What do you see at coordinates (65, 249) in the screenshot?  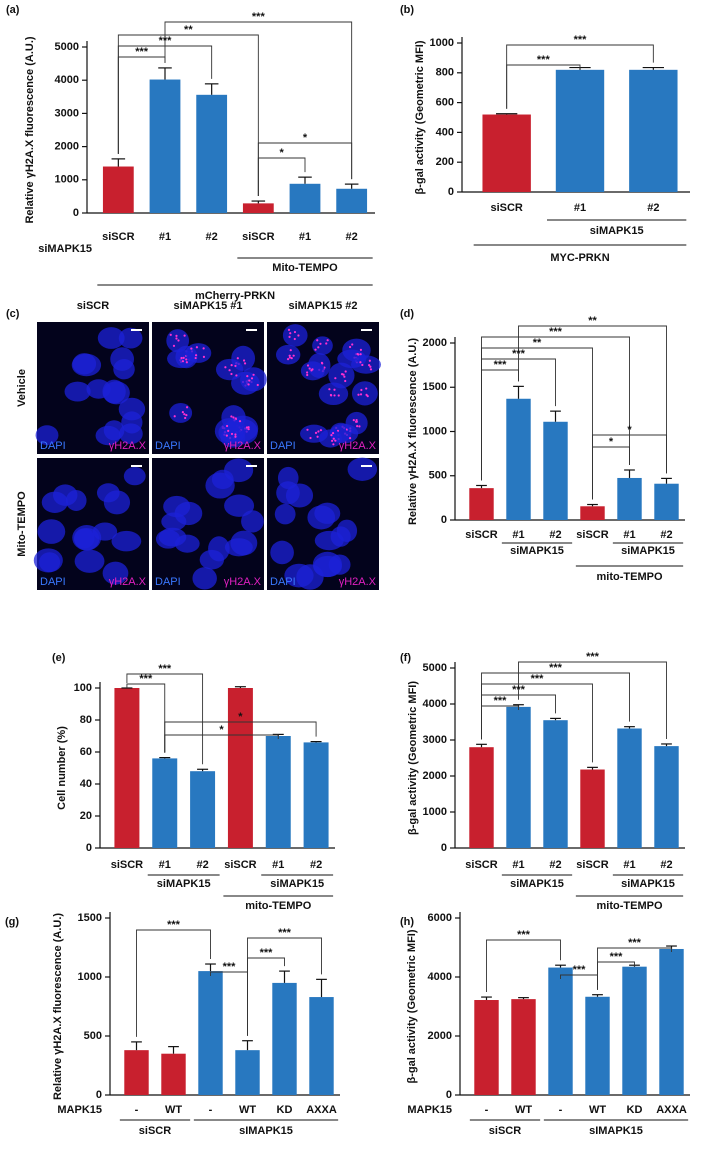 I see `row-label: siMAPK15` at bounding box center [65, 249].